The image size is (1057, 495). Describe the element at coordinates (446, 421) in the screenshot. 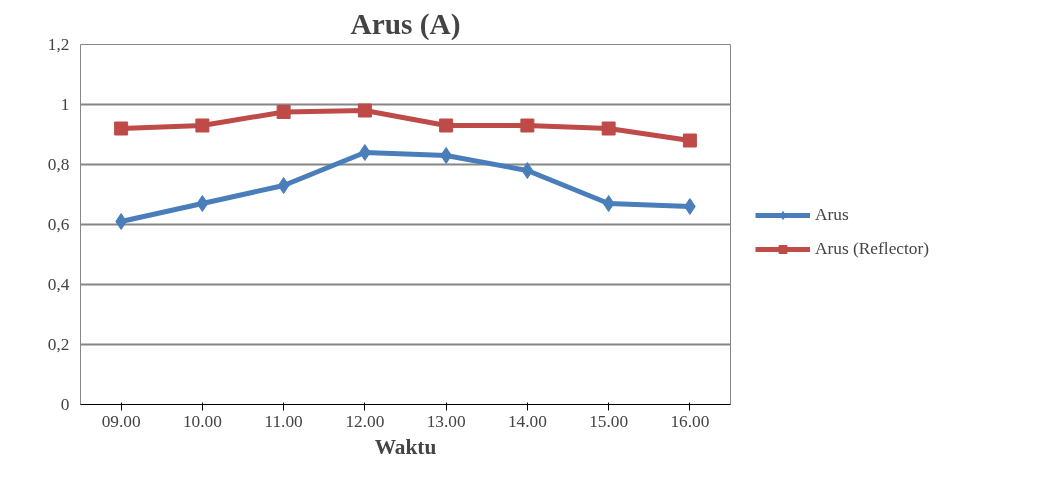

I see `x-tick-label: 13.00` at that location.